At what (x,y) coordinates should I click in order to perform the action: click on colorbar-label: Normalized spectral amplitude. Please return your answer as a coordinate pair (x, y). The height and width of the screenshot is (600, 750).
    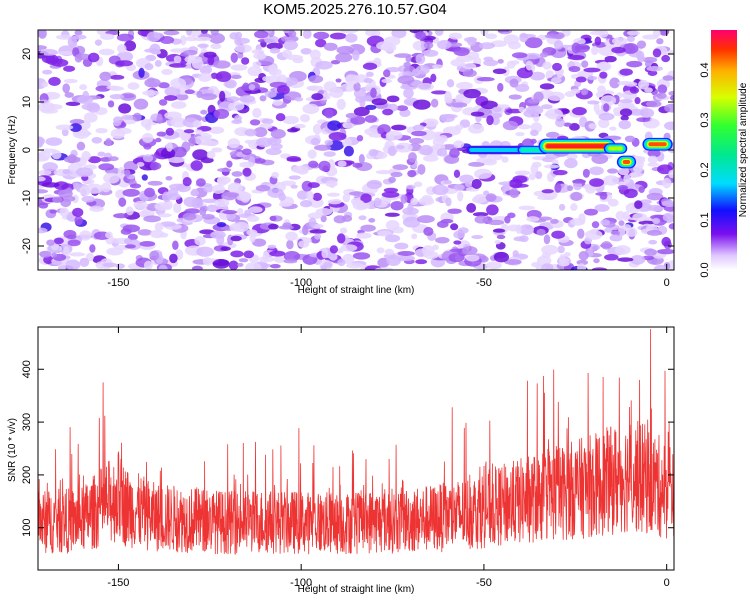
    Looking at the image, I should click on (743, 149).